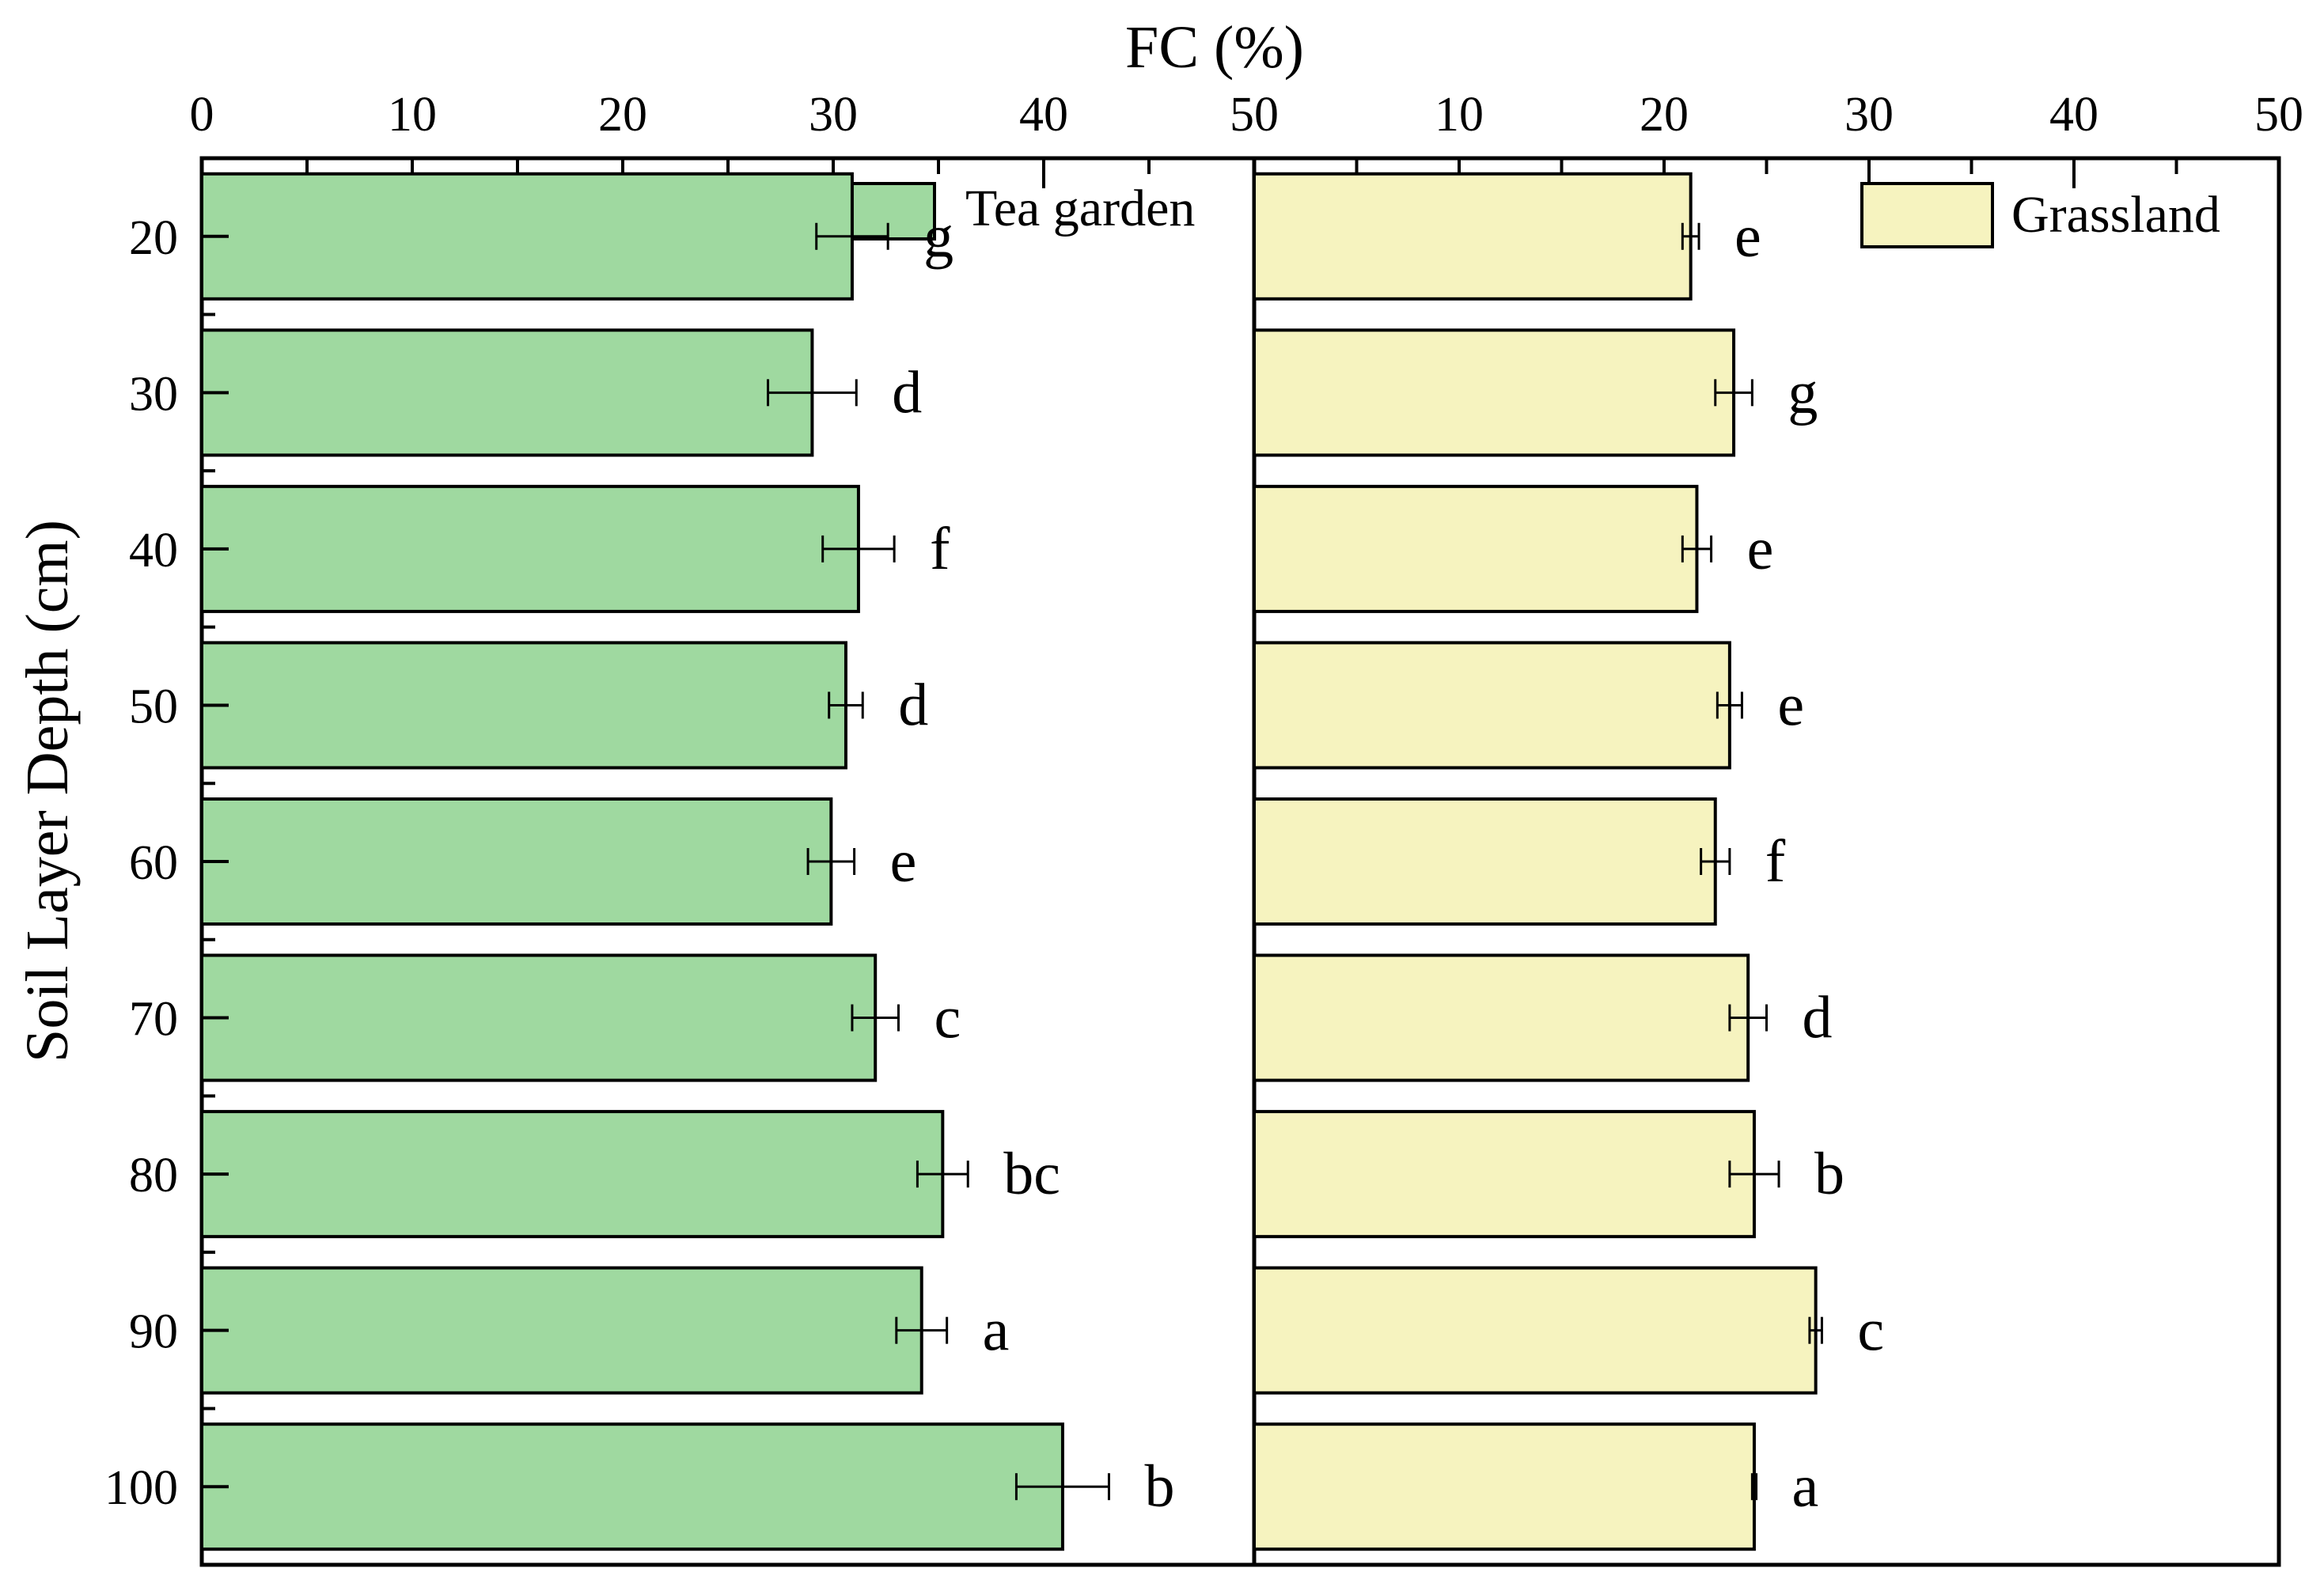 This screenshot has height=1583, width=2324. What do you see at coordinates (153, 706) in the screenshot?
I see `y-tick-label: 50` at bounding box center [153, 706].